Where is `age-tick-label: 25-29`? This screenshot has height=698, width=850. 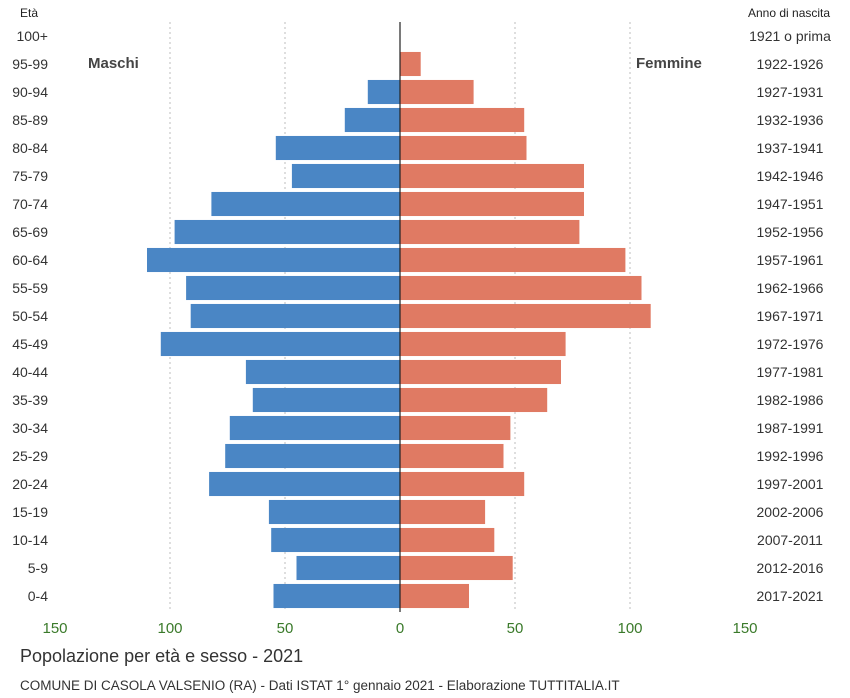
age-tick-label: 25-29 is located at coordinates (30, 456).